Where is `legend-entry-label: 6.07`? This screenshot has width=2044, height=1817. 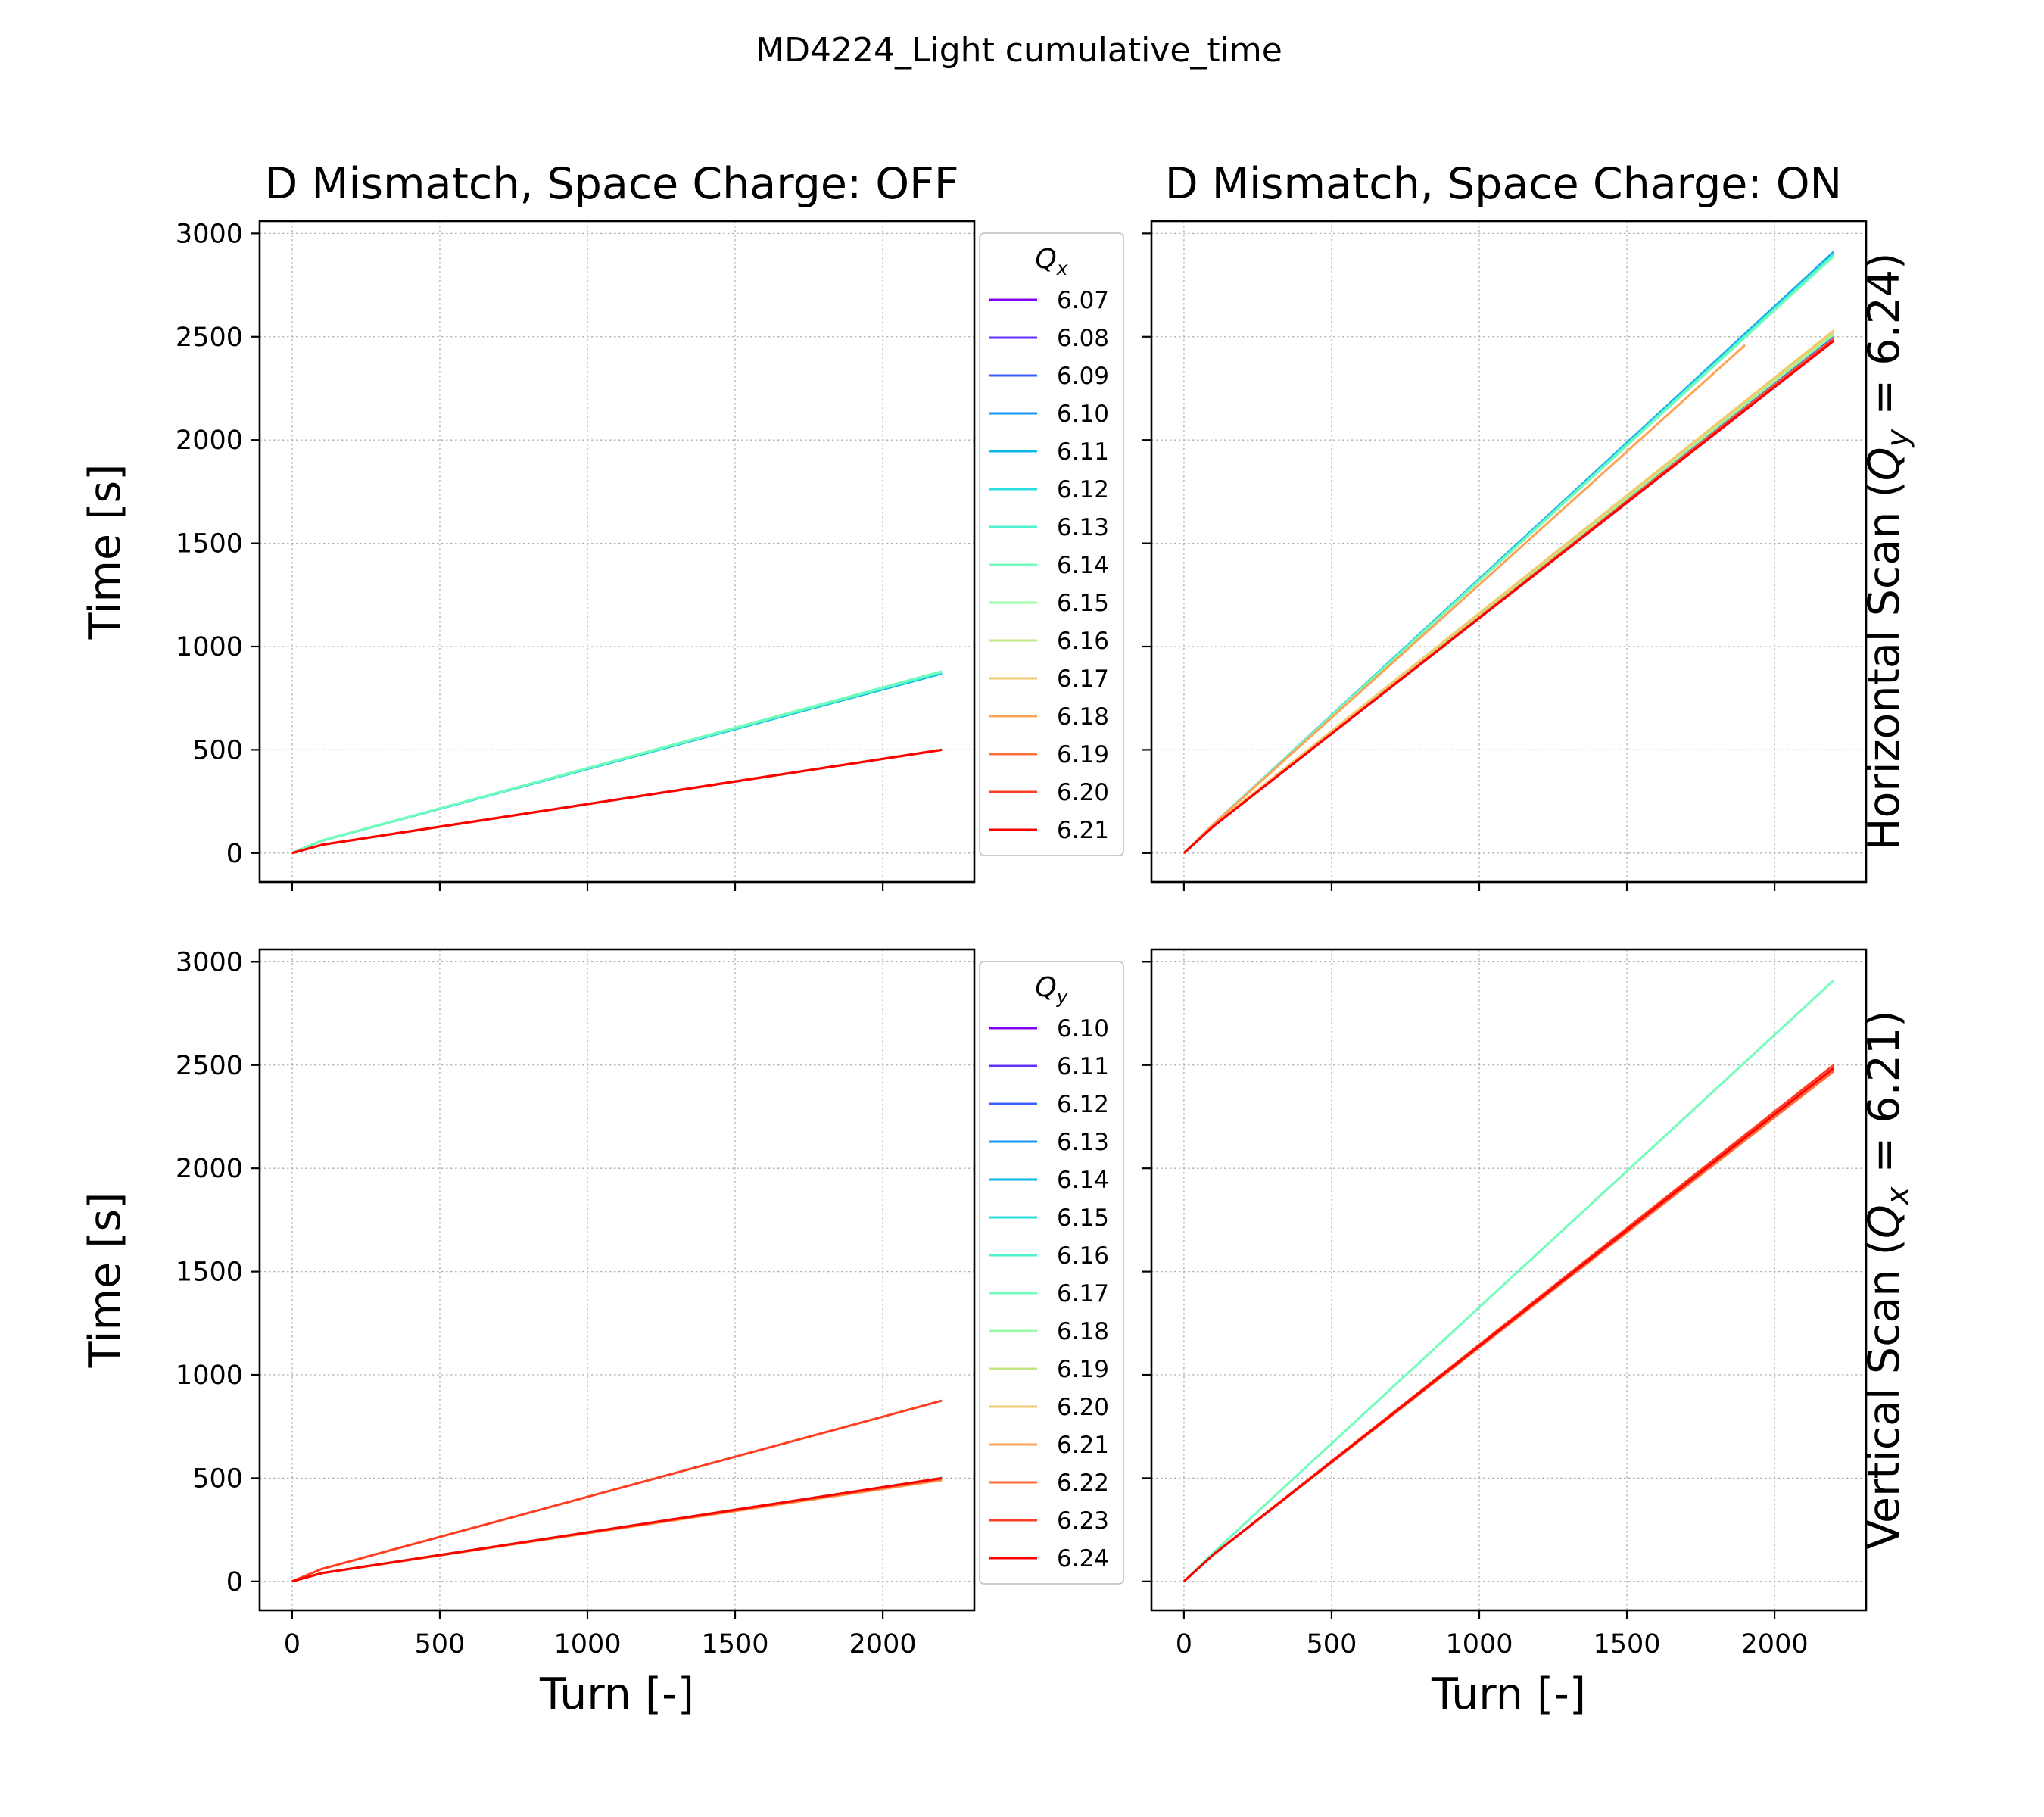 legend-entry-label: 6.07 is located at coordinates (1083, 300).